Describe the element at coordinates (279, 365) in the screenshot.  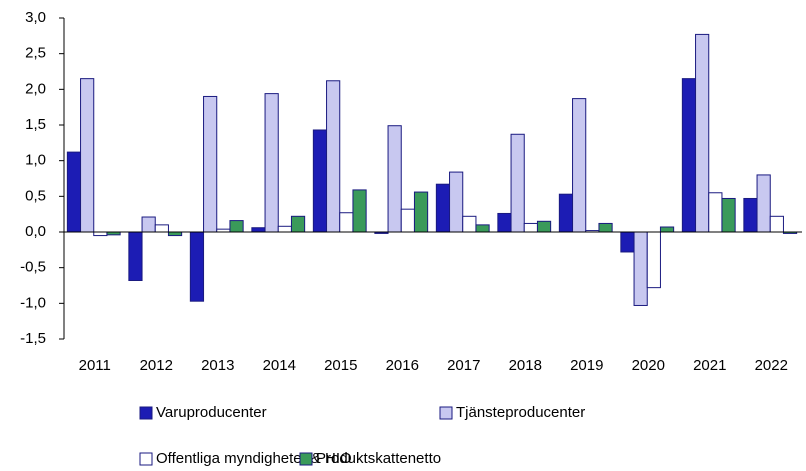
I see `x-tick-label: 2014` at that location.